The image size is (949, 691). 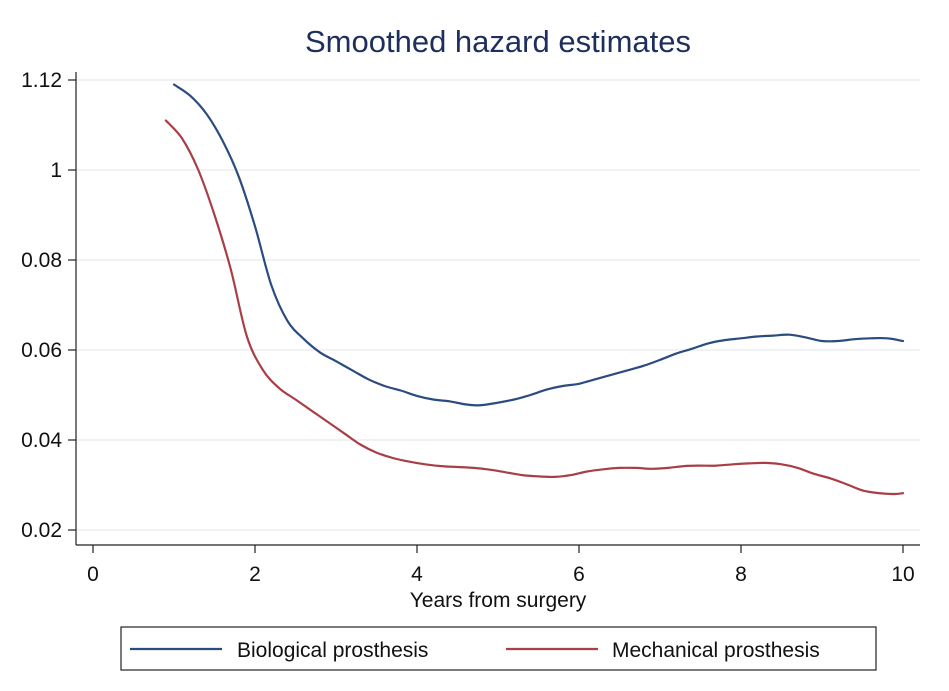 I want to click on y-tick-label: 0.04, so click(x=41, y=440).